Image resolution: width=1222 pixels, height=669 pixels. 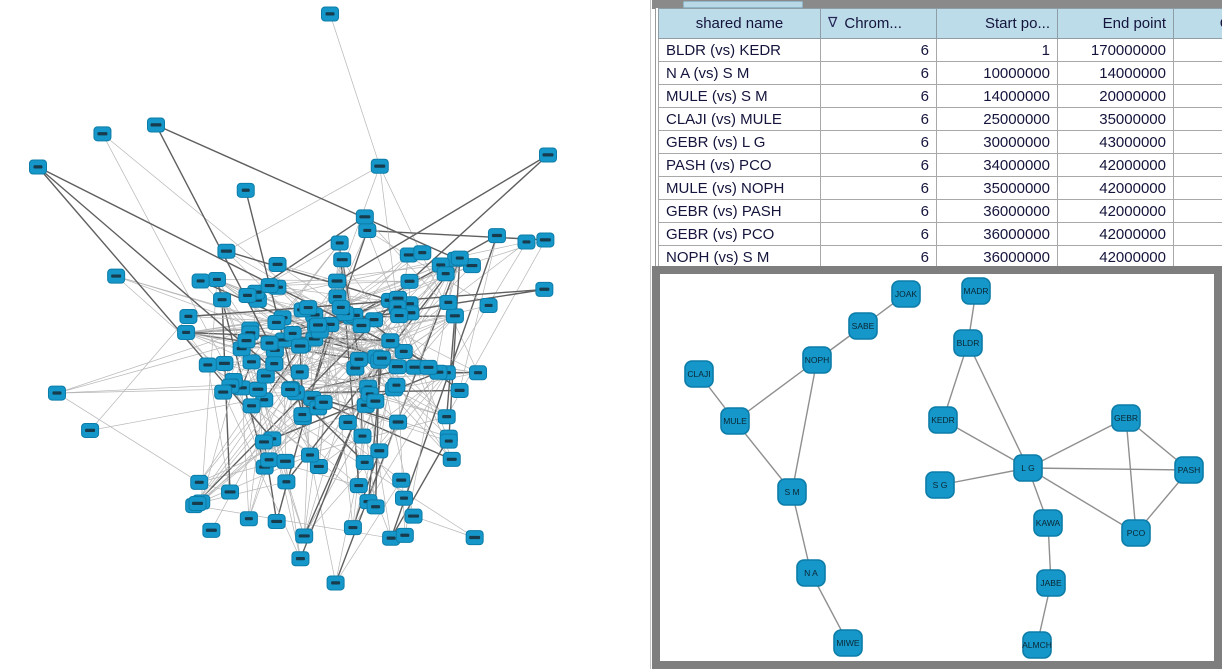 I want to click on table-row: GEBR (vs) PASH636000000420000008.9, so click(x=940, y=211).